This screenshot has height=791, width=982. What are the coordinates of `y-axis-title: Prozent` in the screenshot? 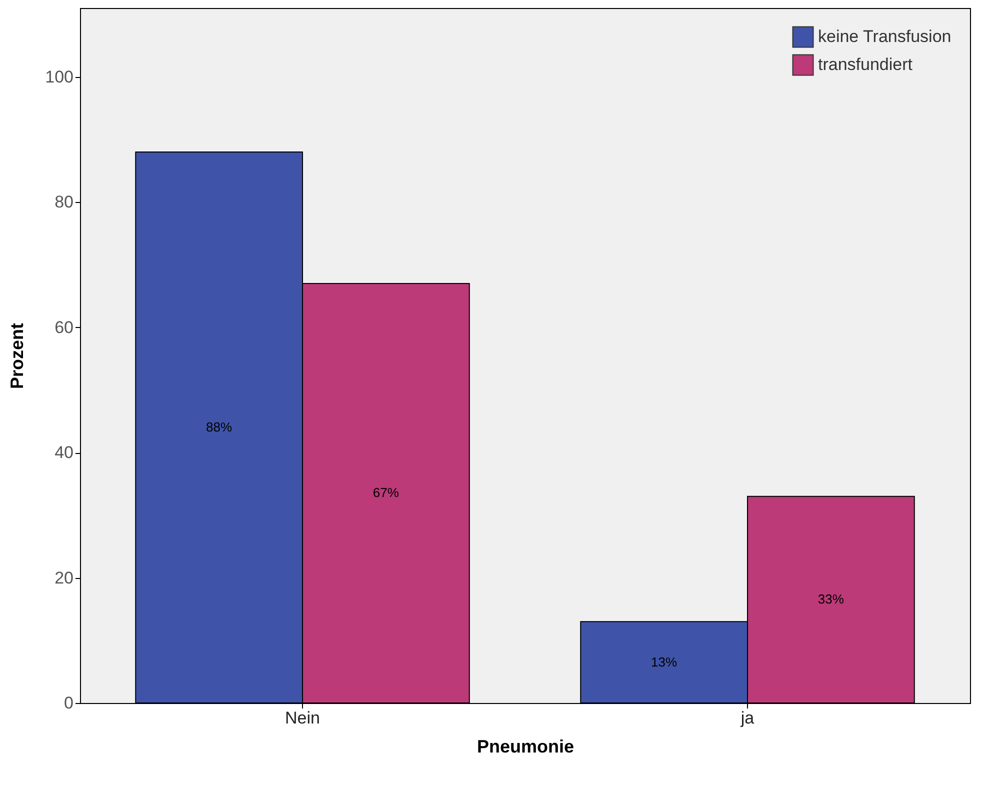 It's located at (17, 356).